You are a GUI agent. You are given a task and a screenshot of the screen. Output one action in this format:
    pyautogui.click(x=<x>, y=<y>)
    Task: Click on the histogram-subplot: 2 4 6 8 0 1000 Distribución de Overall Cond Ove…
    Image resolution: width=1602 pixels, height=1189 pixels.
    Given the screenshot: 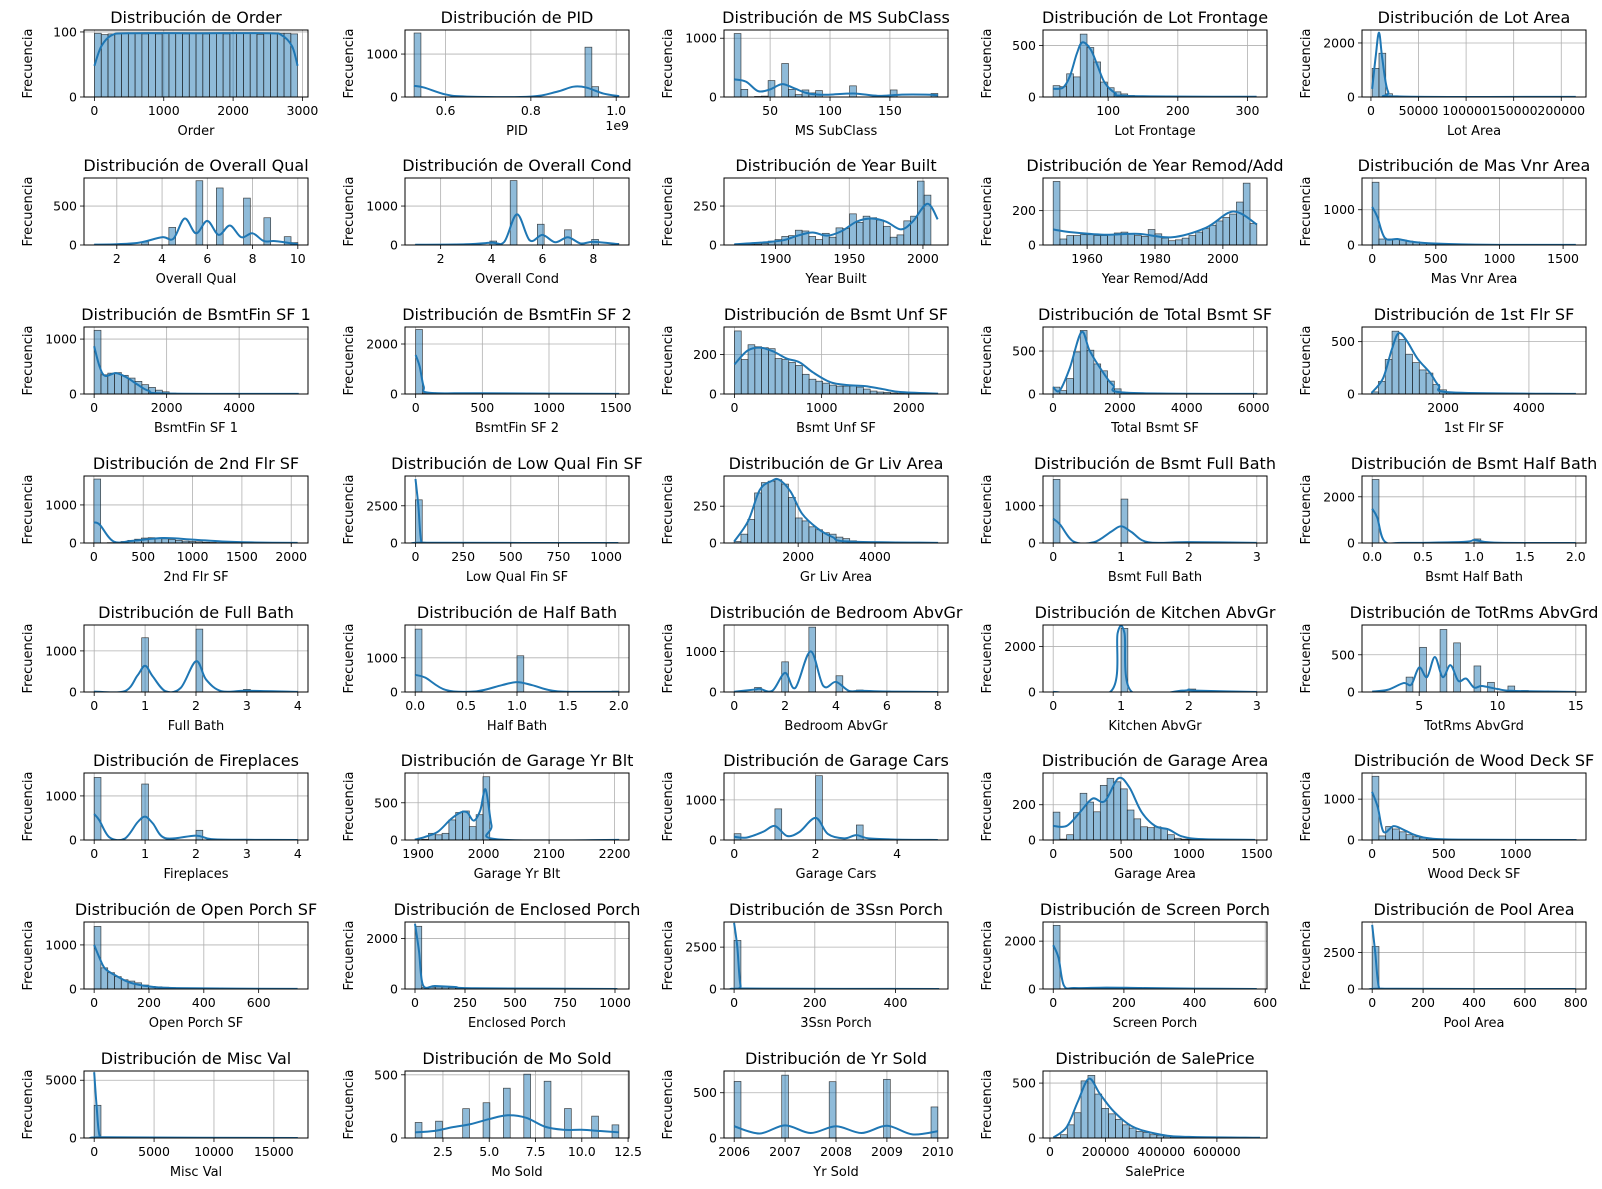 What is the action you would take?
    pyautogui.click(x=487, y=221)
    